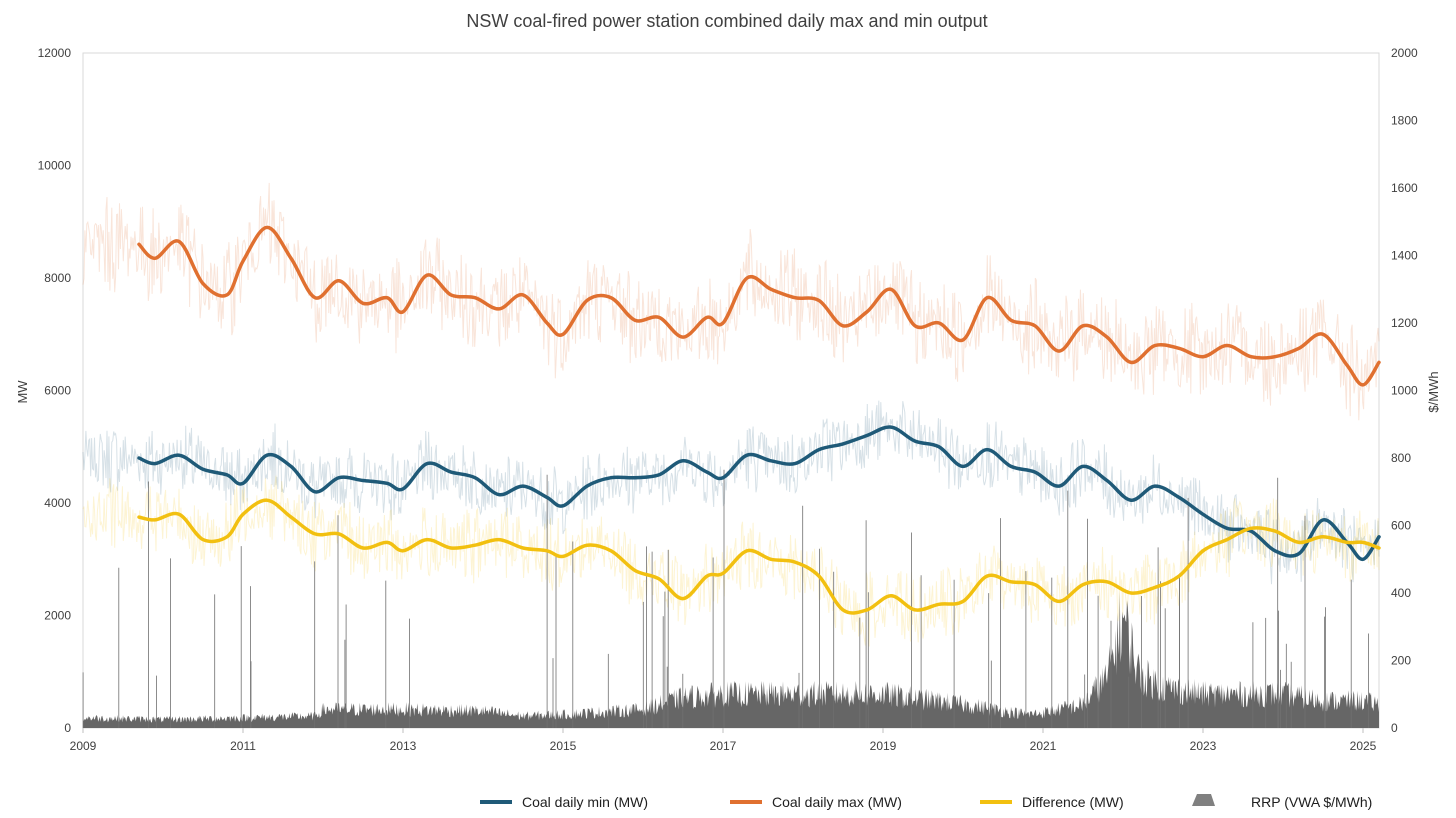 The image size is (1456, 818). What do you see at coordinates (57, 616) in the screenshot?
I see `y-tick-label: 2000` at bounding box center [57, 616].